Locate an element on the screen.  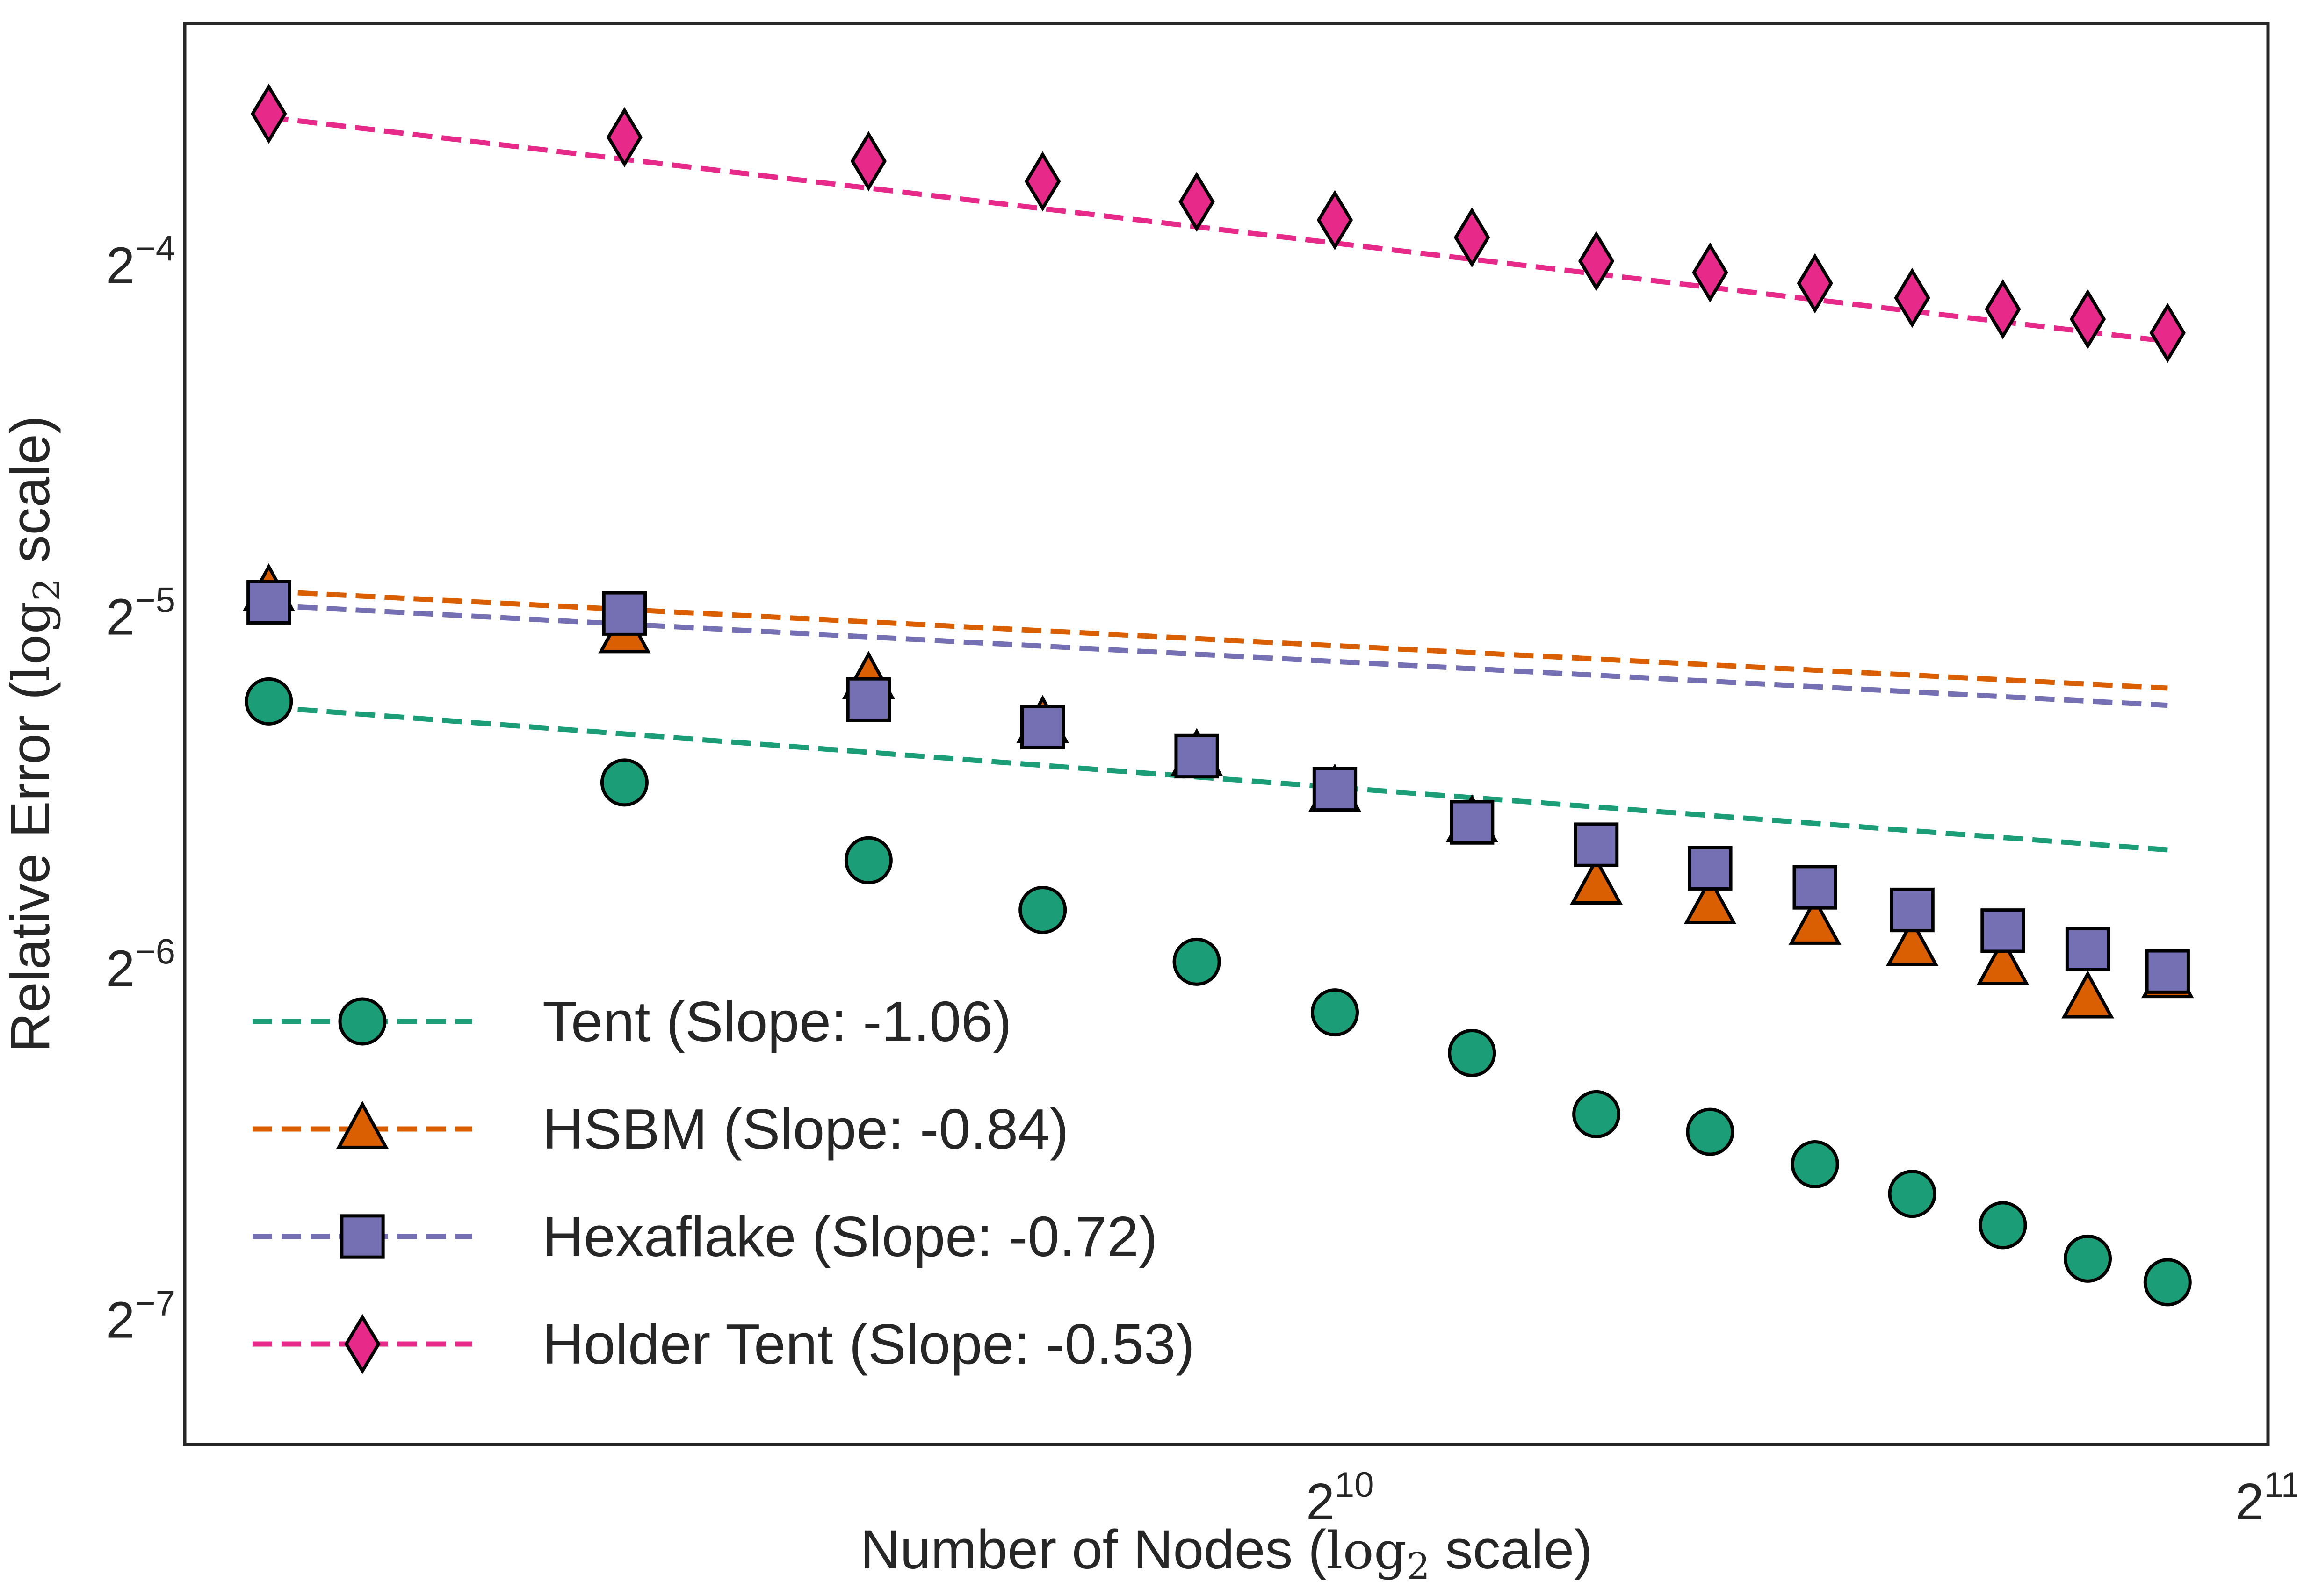
y-tick-label-2: 2−6 is located at coordinates (140, 964).